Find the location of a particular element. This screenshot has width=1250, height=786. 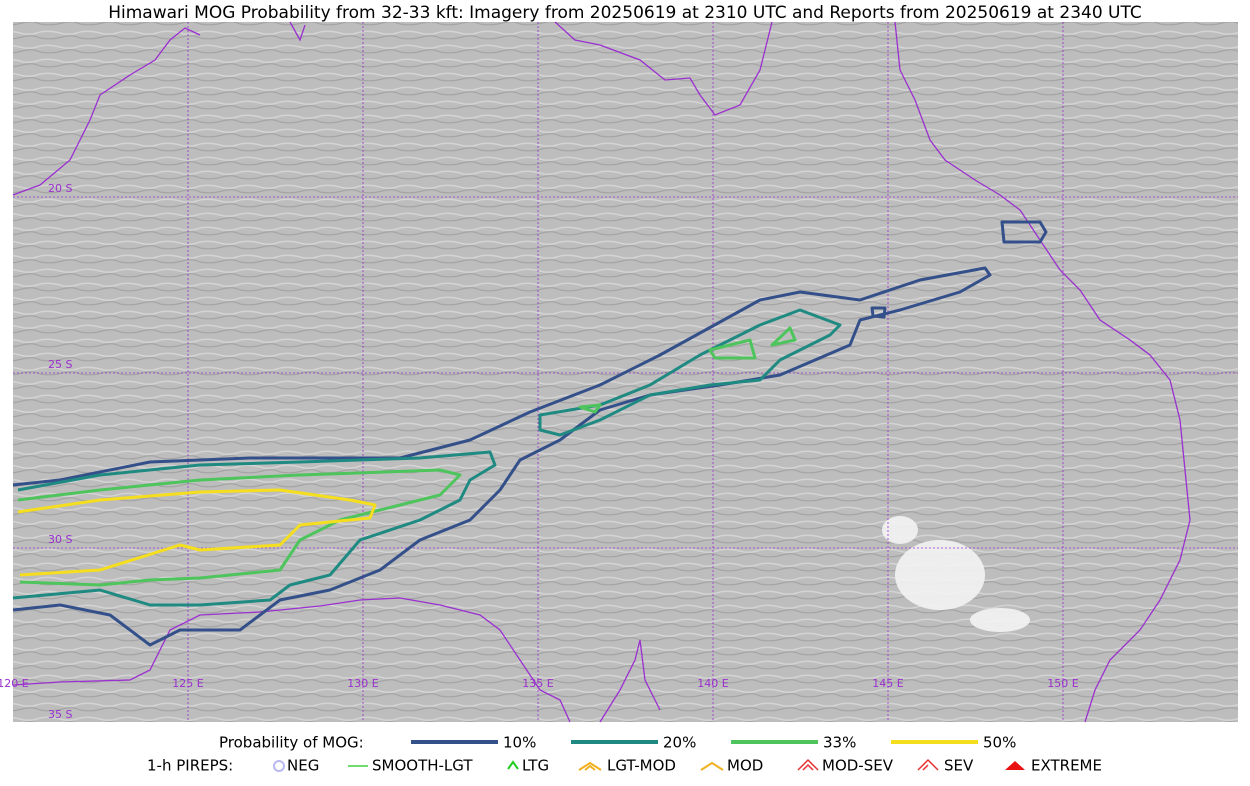

legend-label: MOD-SEV is located at coordinates (858, 766).